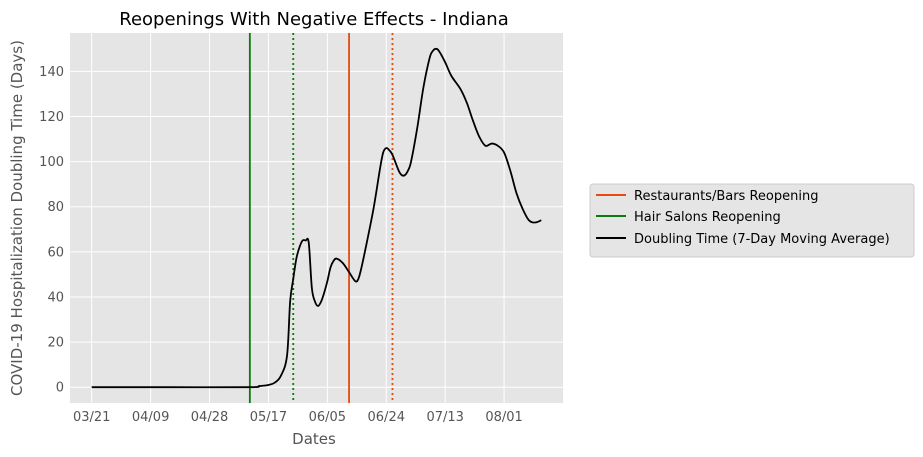 This screenshot has height=457, width=923. I want to click on legend-label-restaurants: Restaurants/Bars Reopening, so click(726, 196).